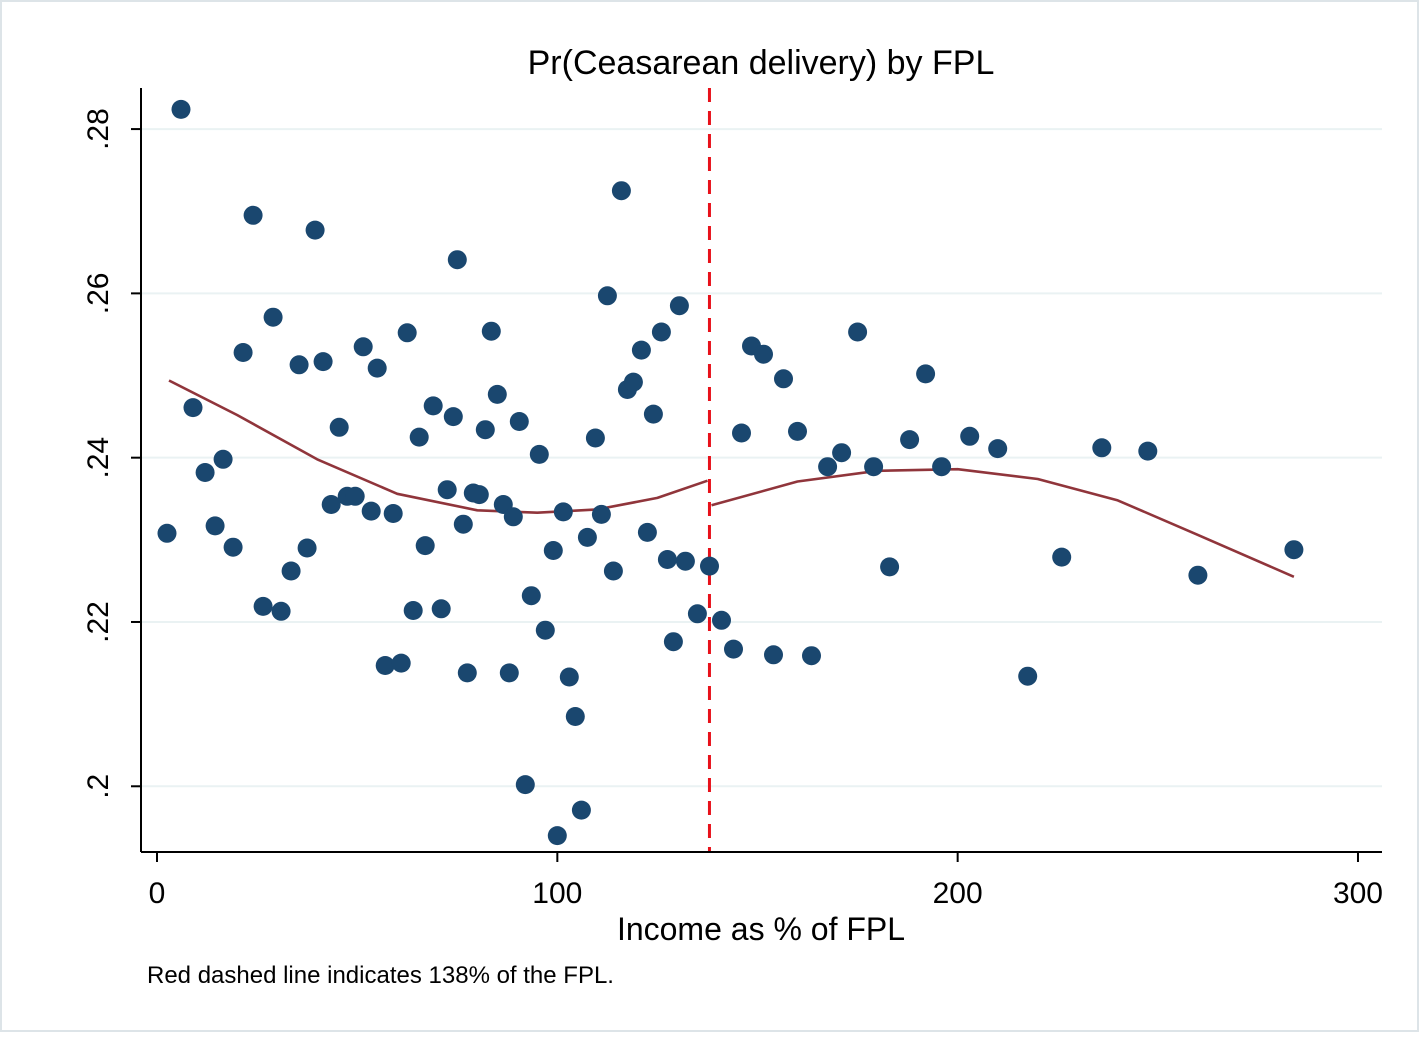 Image resolution: width=1419 pixels, height=1037 pixels. What do you see at coordinates (98, 786) in the screenshot?
I see `y-tick-label: .2` at bounding box center [98, 786].